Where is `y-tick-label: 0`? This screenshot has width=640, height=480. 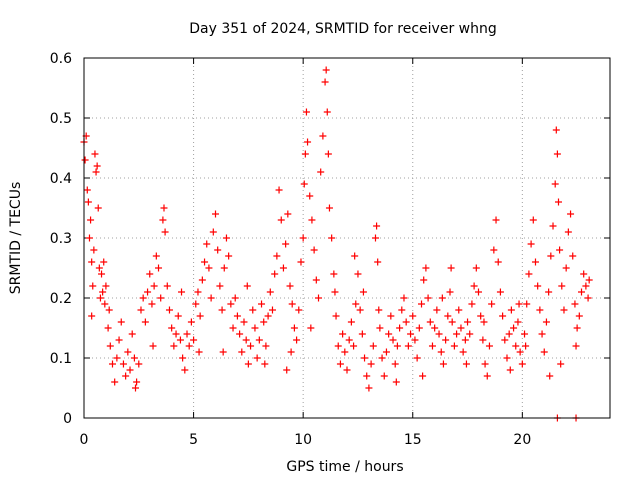
y-tick-label: 0 is located at coordinates (67, 419).